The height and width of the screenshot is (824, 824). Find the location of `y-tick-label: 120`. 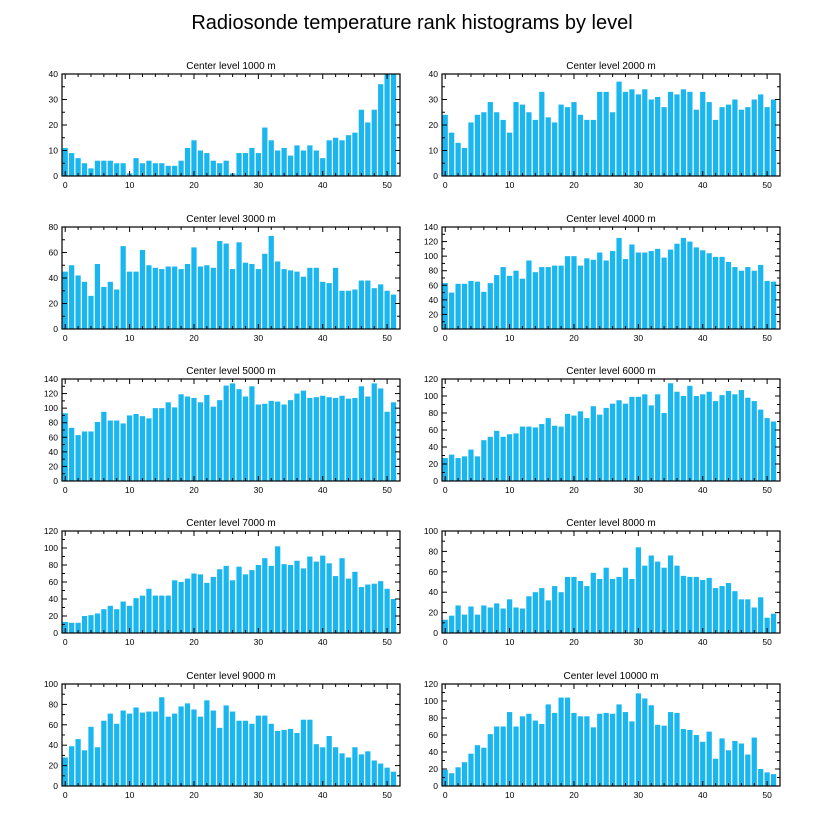

y-tick-label: 120 is located at coordinates (431, 684).